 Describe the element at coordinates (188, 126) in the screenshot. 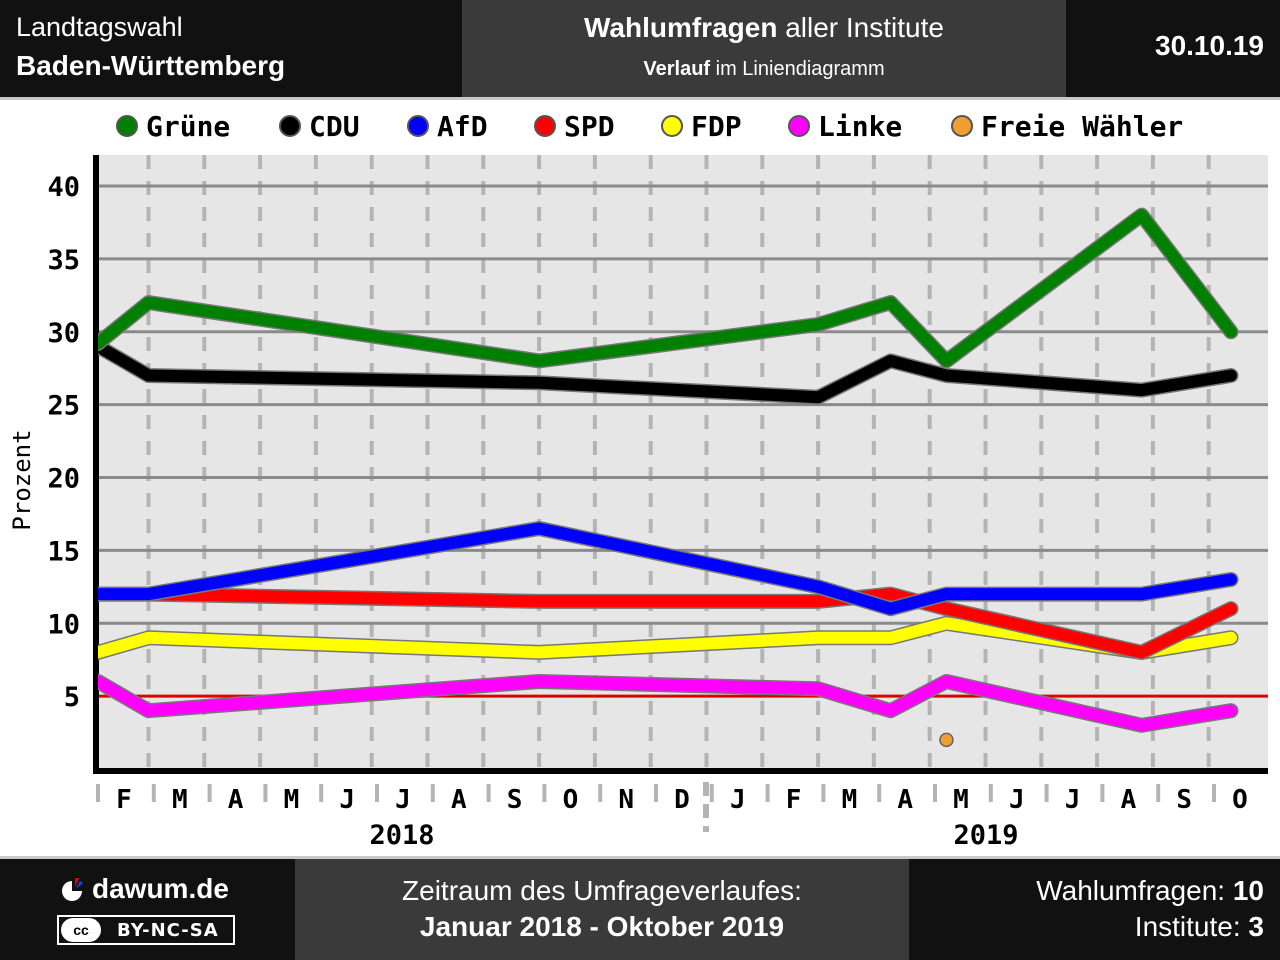

I see `legend-label-gr-ne: Grüne` at that location.